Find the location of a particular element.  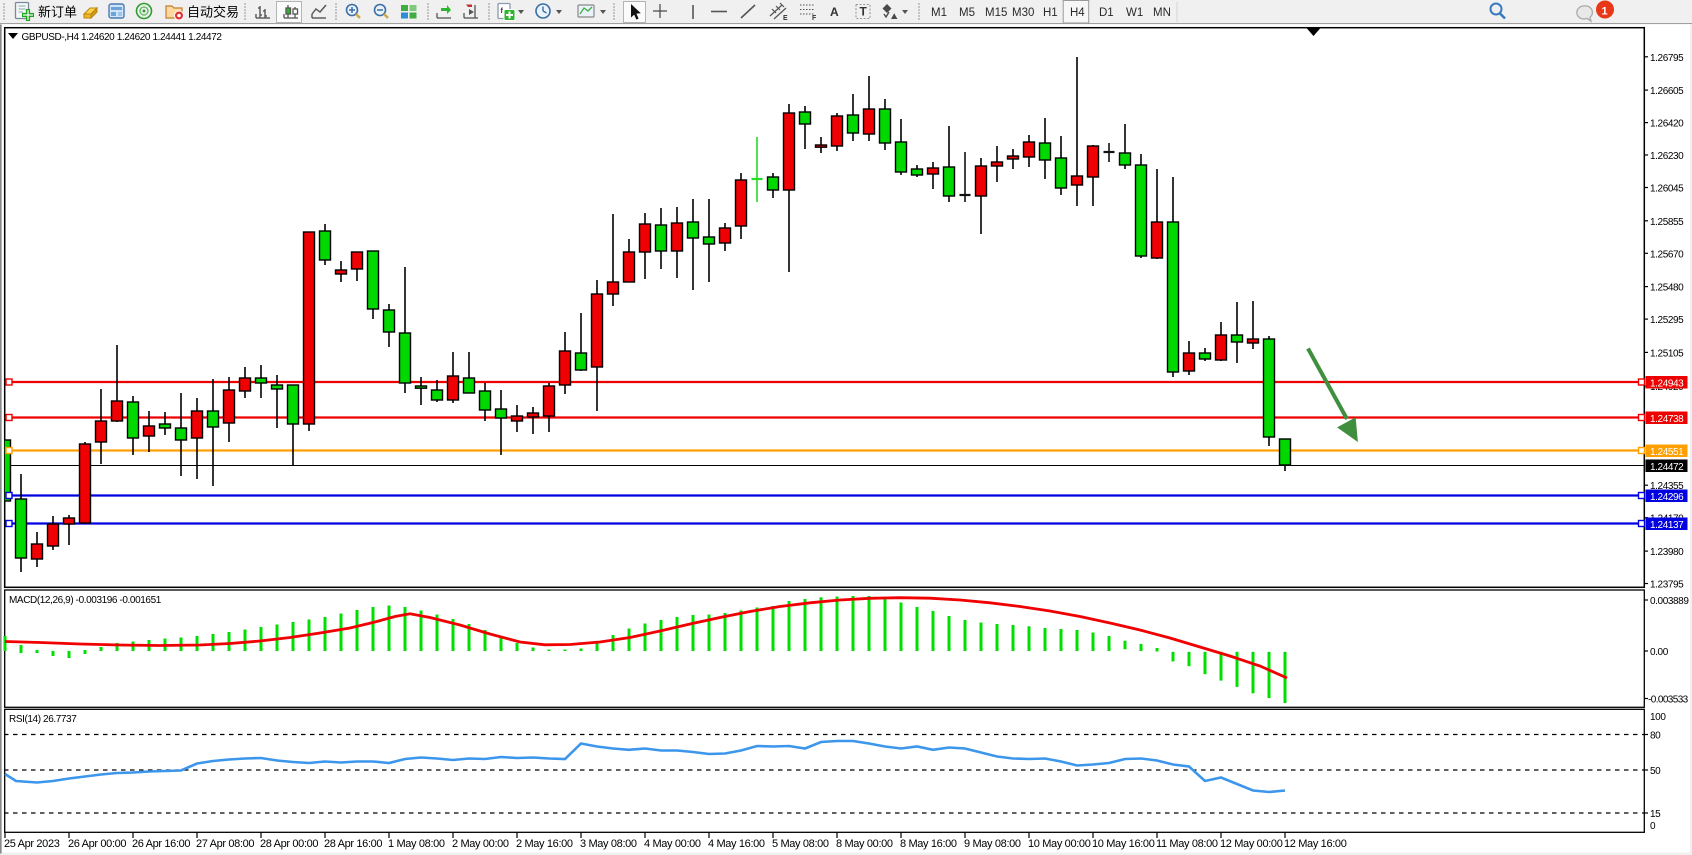

svg-text: 80 is located at coordinates (1655, 736).